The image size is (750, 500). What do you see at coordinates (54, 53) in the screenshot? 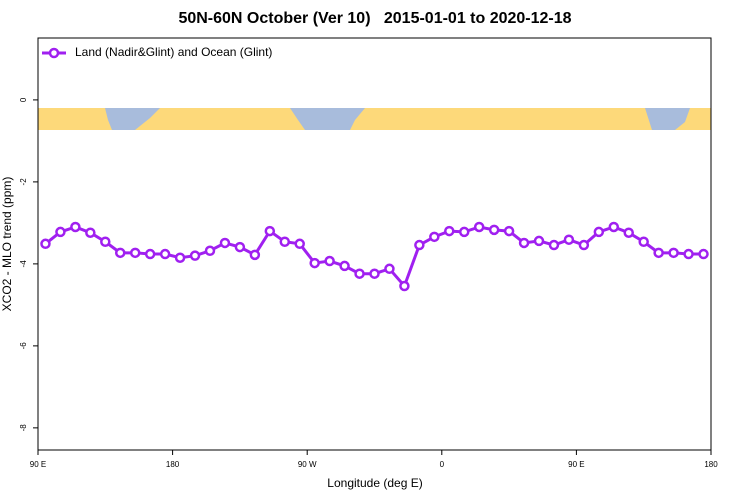
I see `legend-marker` at bounding box center [54, 53].